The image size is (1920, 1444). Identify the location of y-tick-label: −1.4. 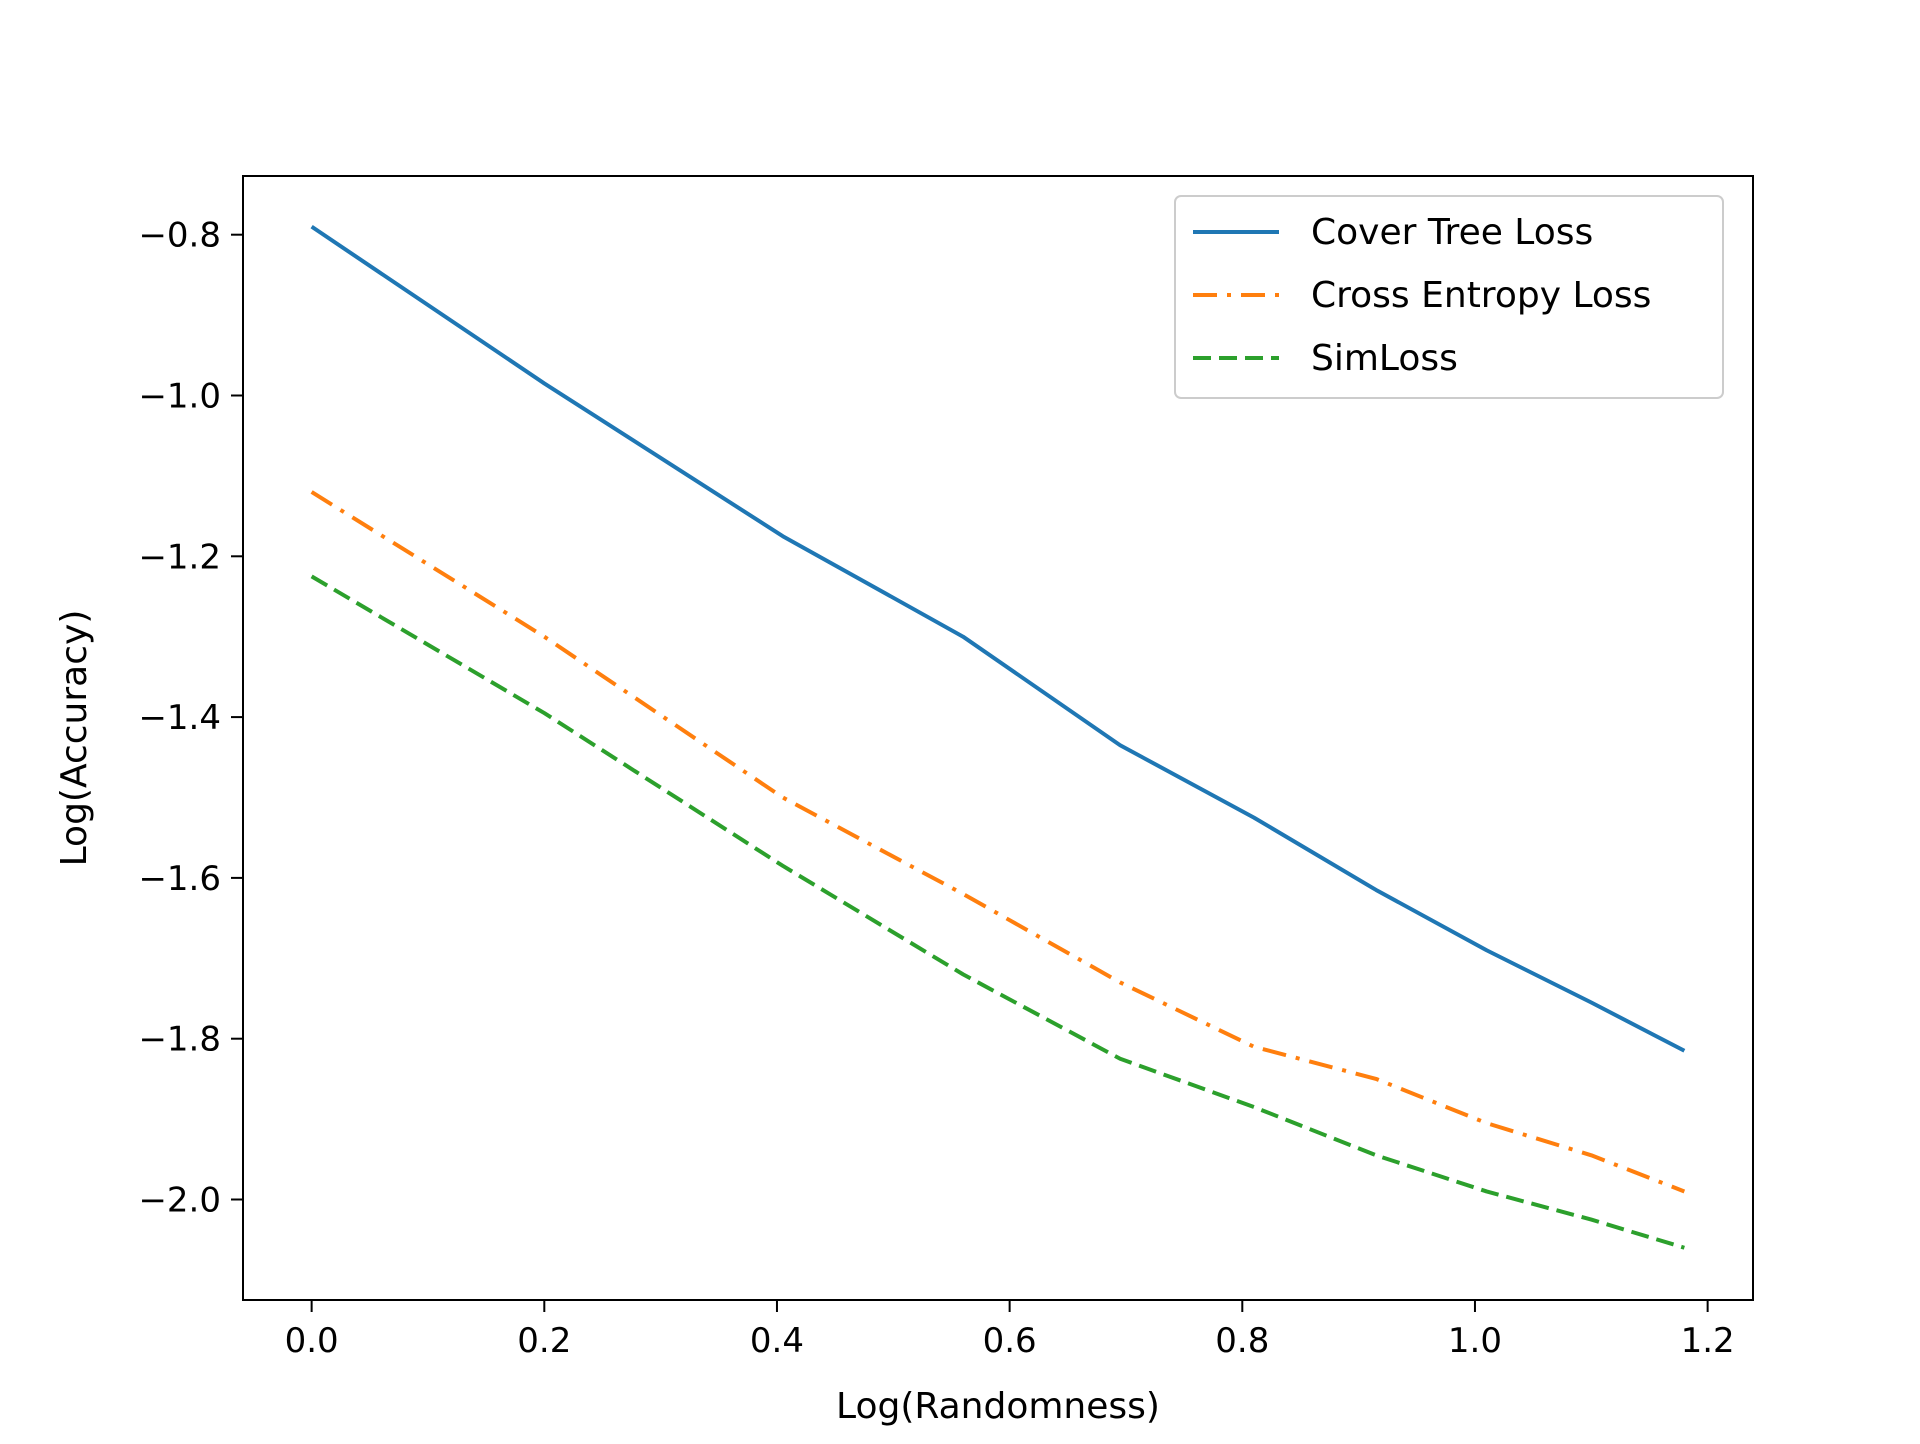
(179, 718).